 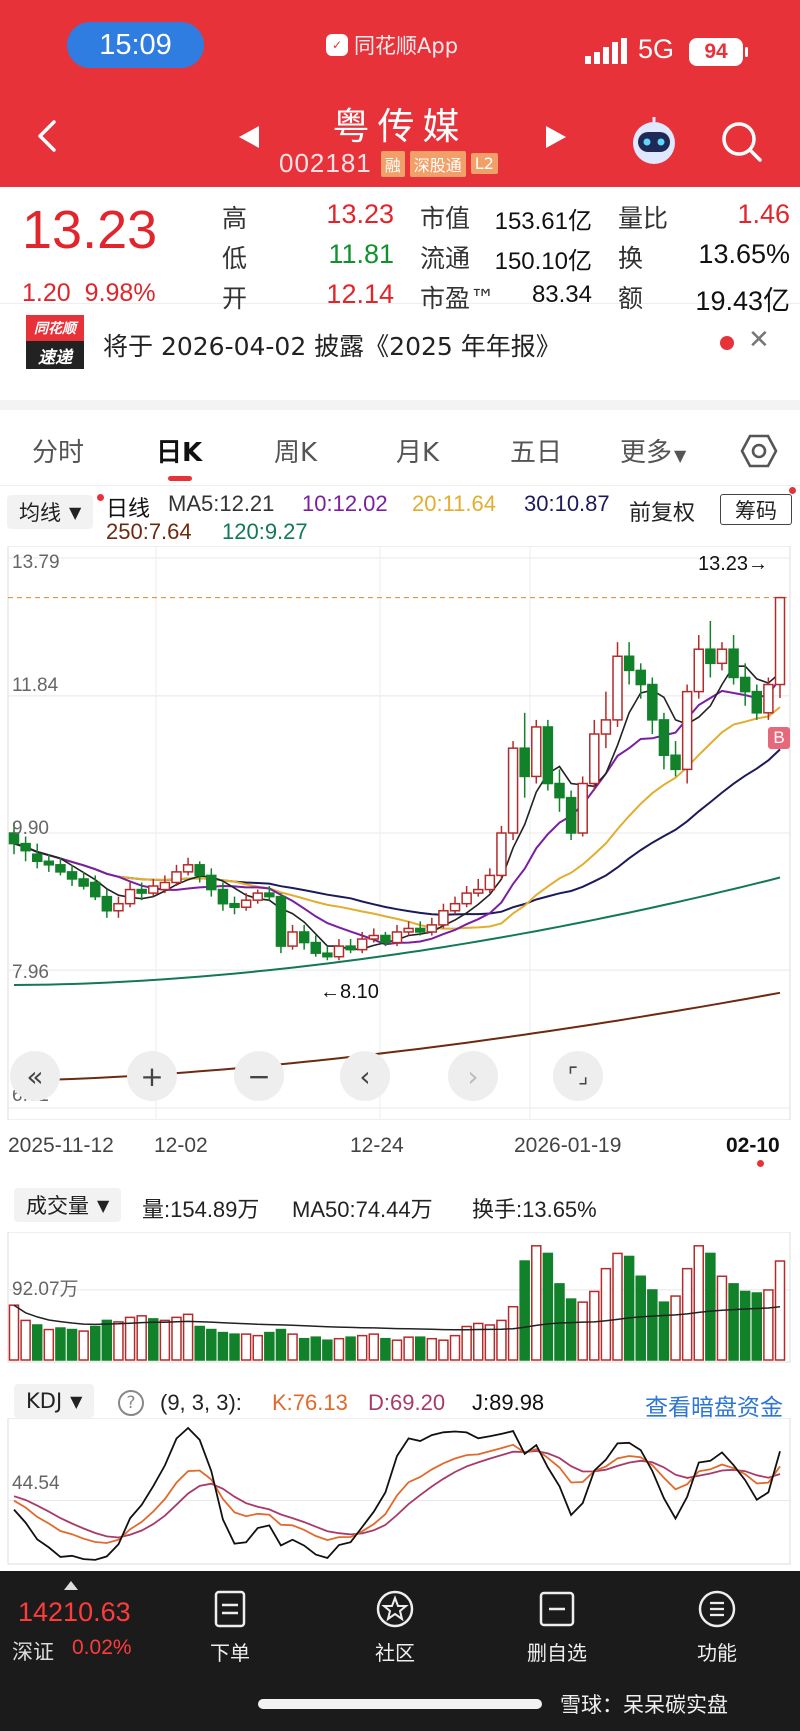 I want to click on period-label: 日线, so click(x=128, y=508).